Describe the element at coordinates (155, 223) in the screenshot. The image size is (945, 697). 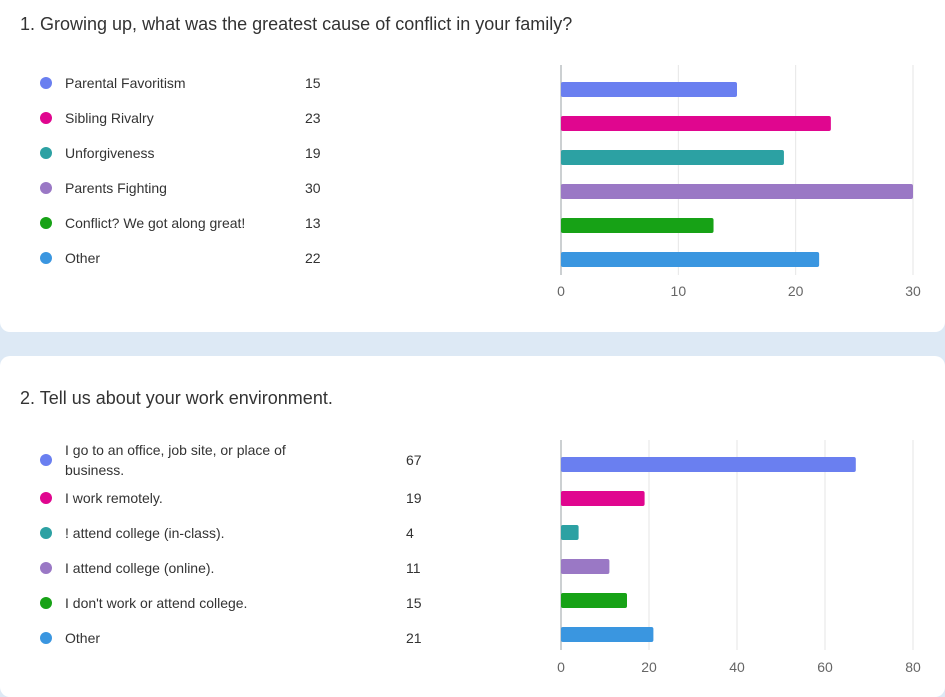
I see `legend-label: Conflict? We got along great!` at that location.